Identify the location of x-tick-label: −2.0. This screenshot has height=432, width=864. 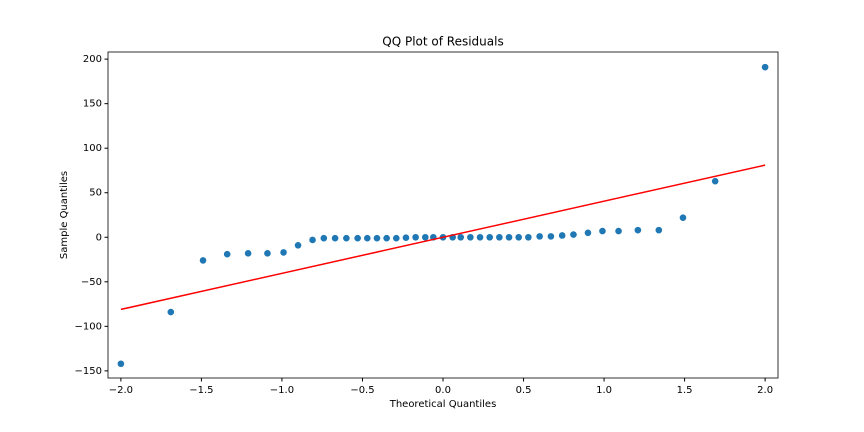
(121, 390).